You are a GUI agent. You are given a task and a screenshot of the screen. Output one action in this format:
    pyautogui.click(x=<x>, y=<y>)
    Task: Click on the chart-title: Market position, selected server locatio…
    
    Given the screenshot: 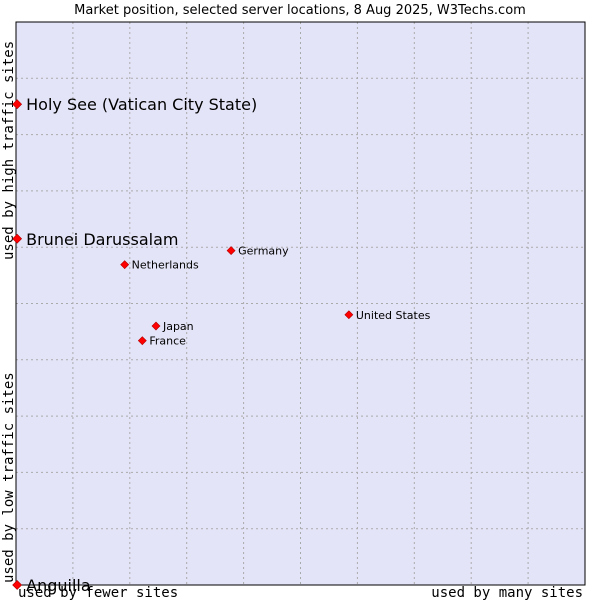 What is the action you would take?
    pyautogui.click(x=300, y=10)
    